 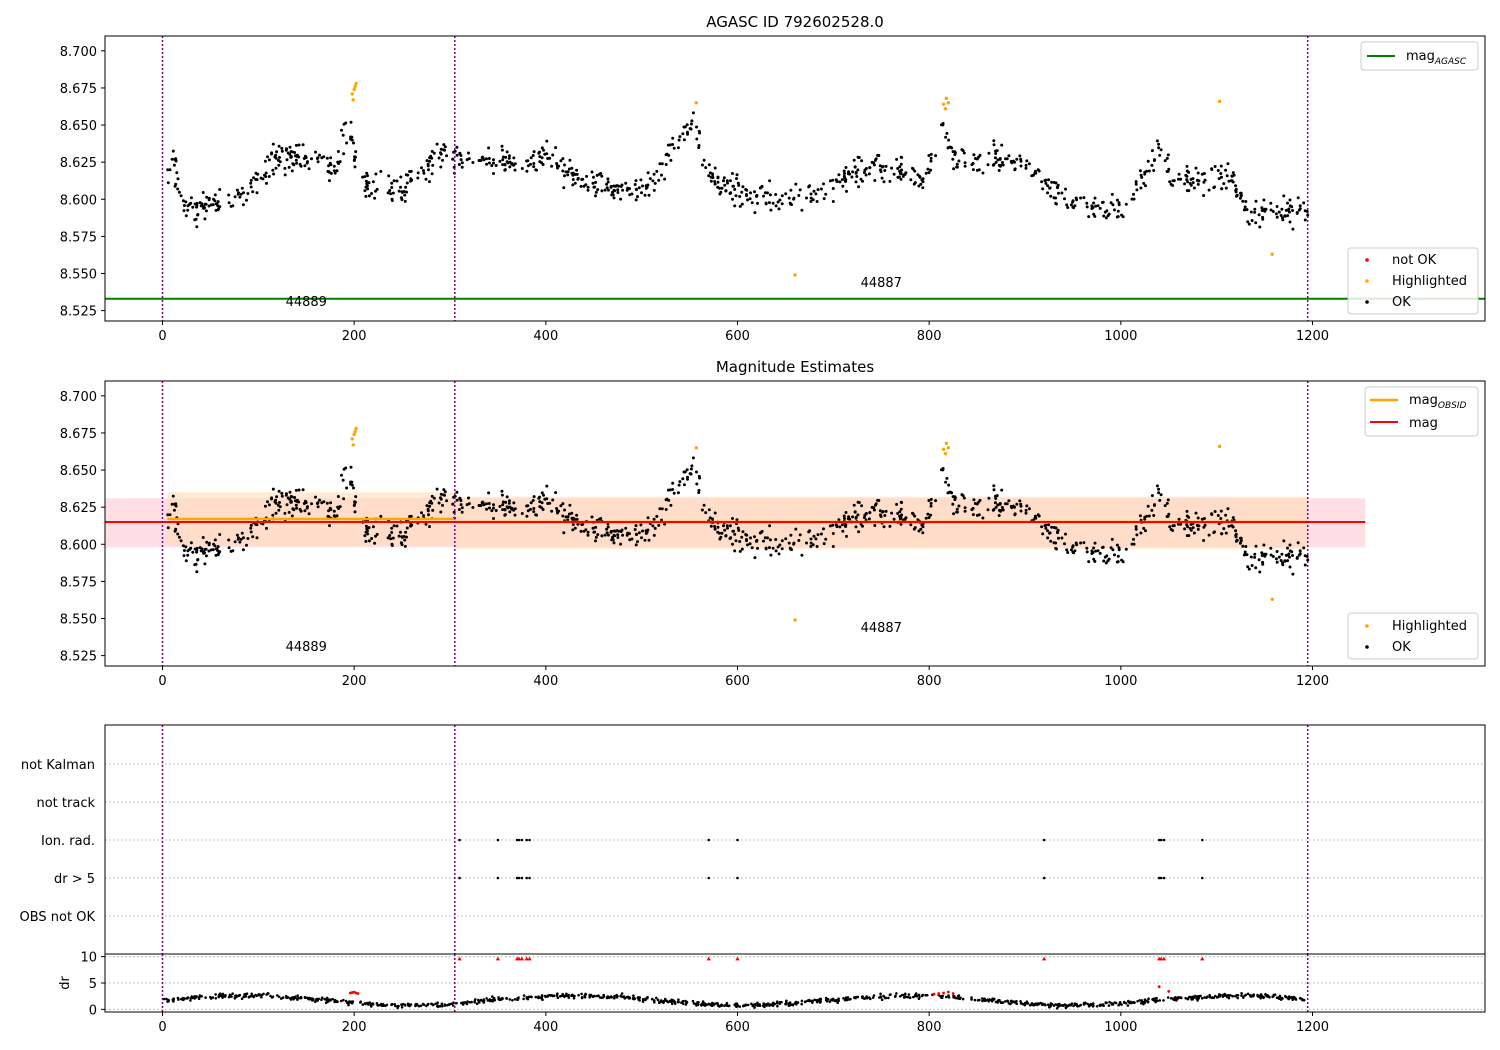 I want to click on dr-red-point, so click(x=943, y=993).